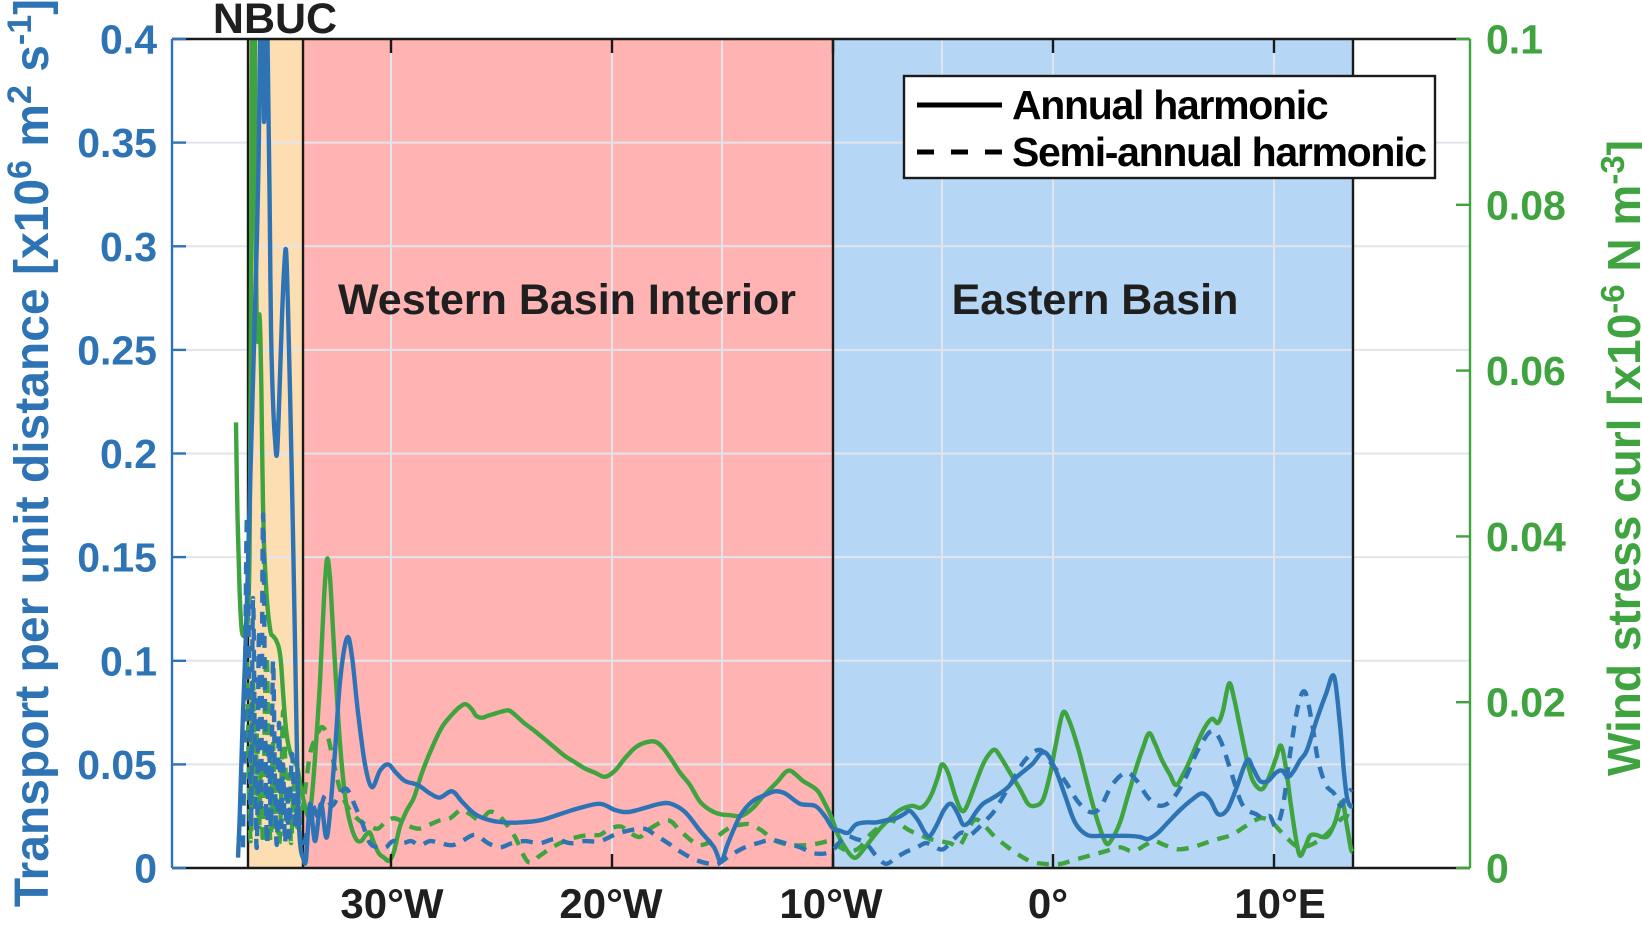 The width and height of the screenshot is (1642, 927). What do you see at coordinates (128, 454) in the screenshot?
I see `svg-text: 0.2` at bounding box center [128, 454].